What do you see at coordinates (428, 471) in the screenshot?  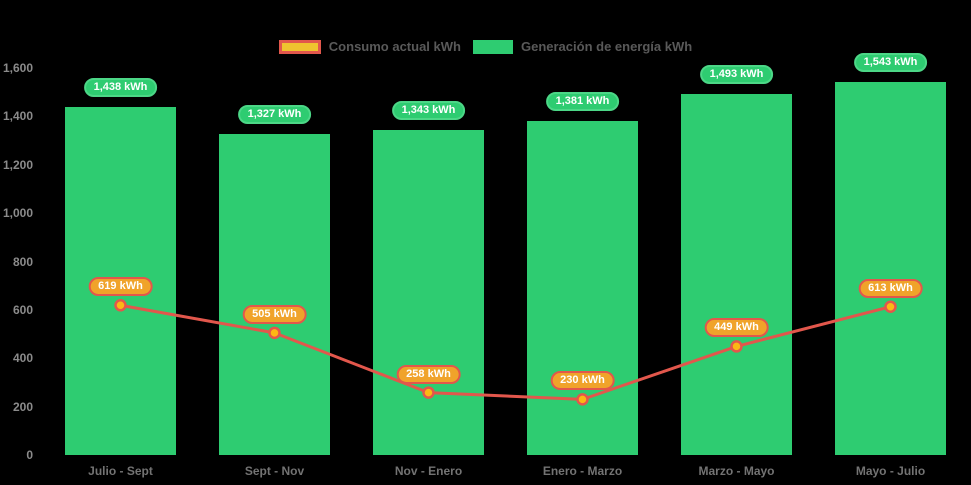 I see `x-axis-category-label: Nov - Enero` at bounding box center [428, 471].